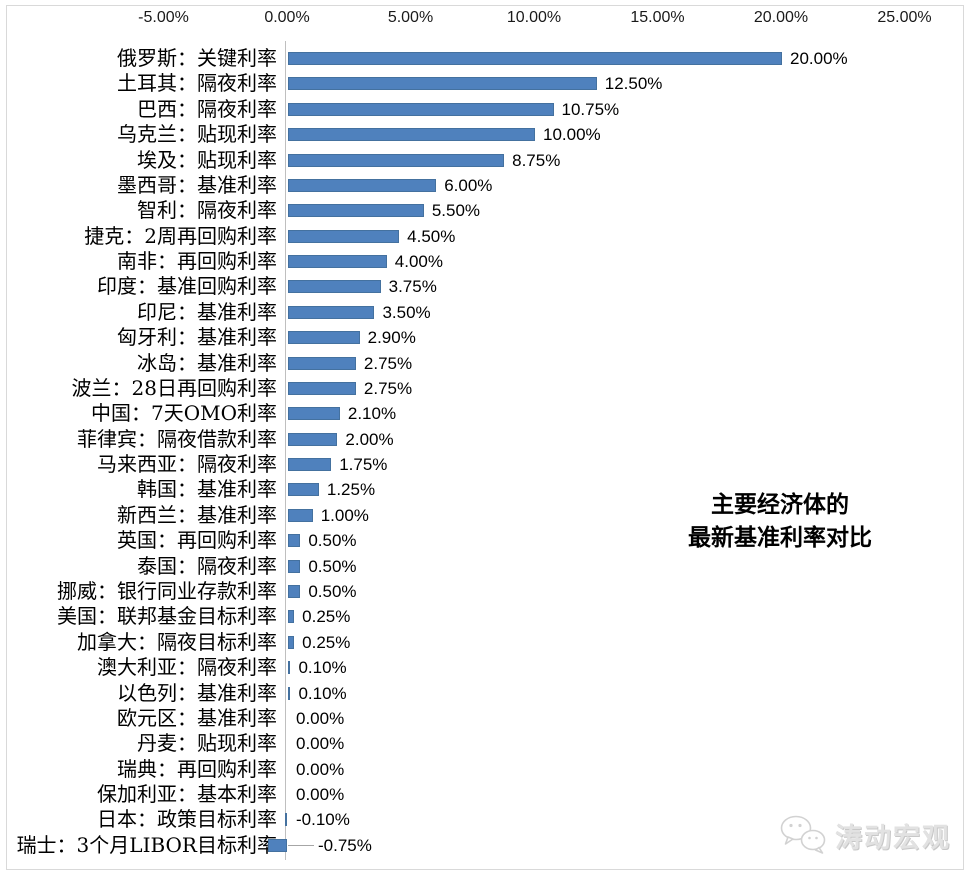 This screenshot has width=975, height=877. I want to click on x-axis-tick-label: 5.00%, so click(410, 17).